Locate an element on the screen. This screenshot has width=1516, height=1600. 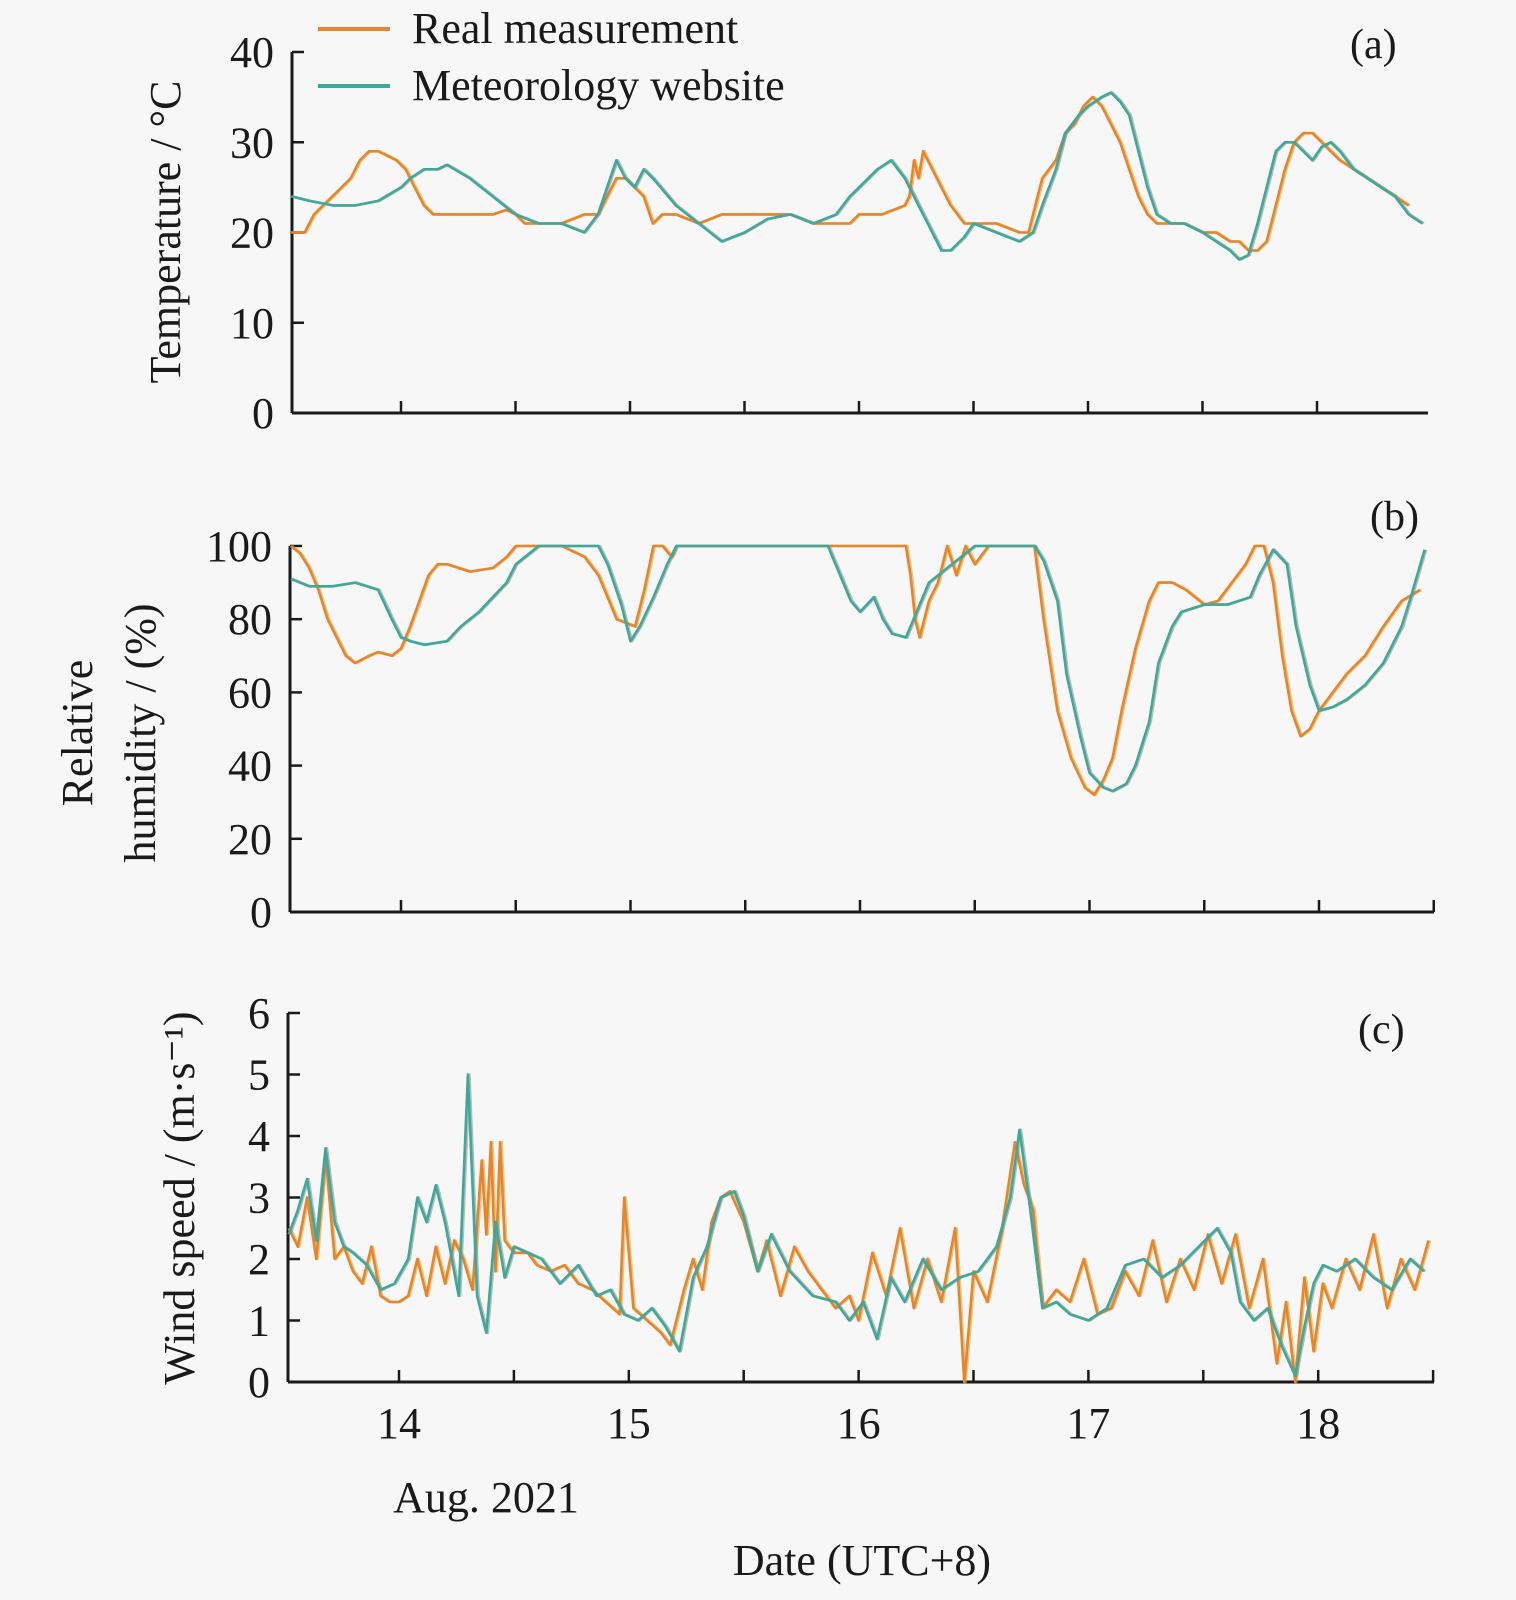
y-tick-label: 3 is located at coordinates (259, 1198).